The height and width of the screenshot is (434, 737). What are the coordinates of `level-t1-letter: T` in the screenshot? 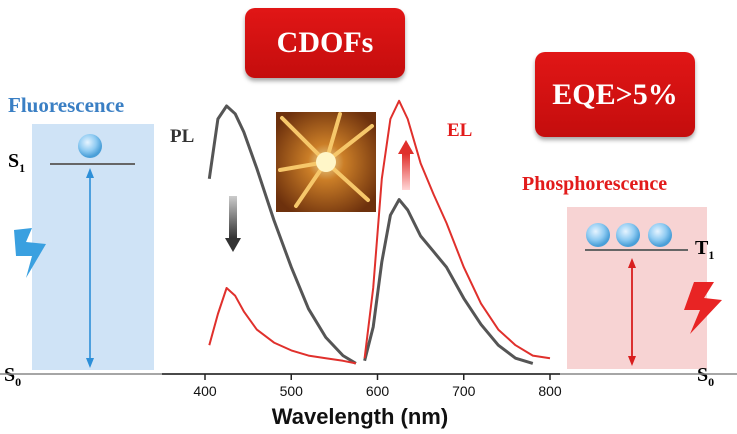 It's located at (702, 248).